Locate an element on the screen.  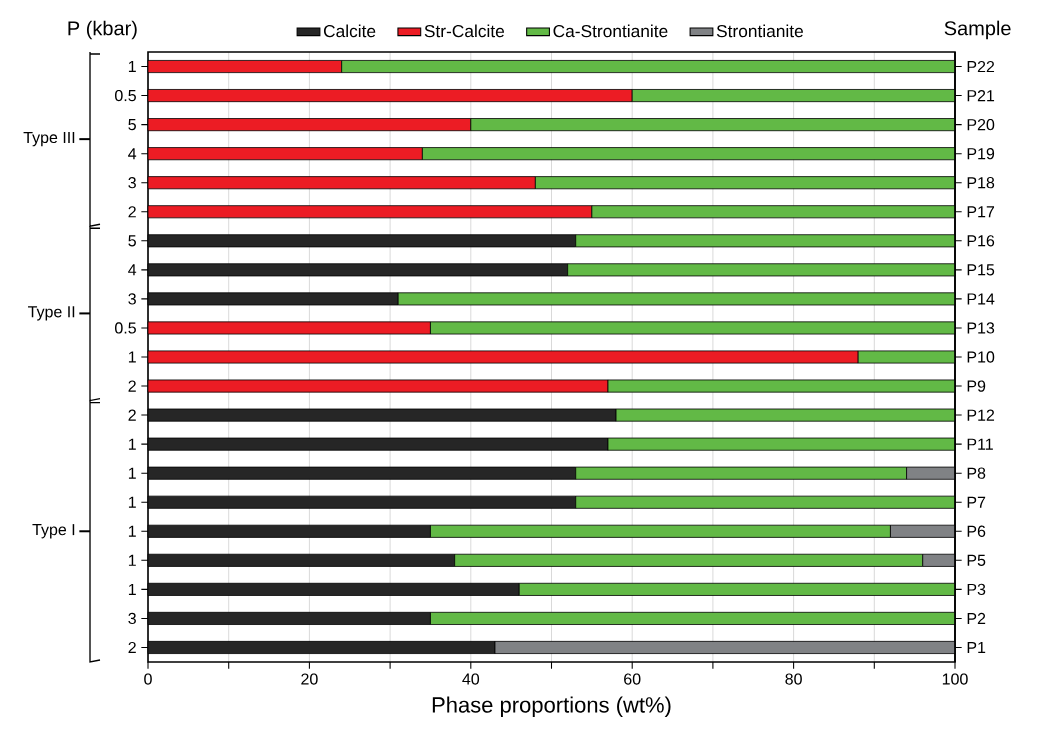
y2-tick-label: P16 is located at coordinates (981, 241).